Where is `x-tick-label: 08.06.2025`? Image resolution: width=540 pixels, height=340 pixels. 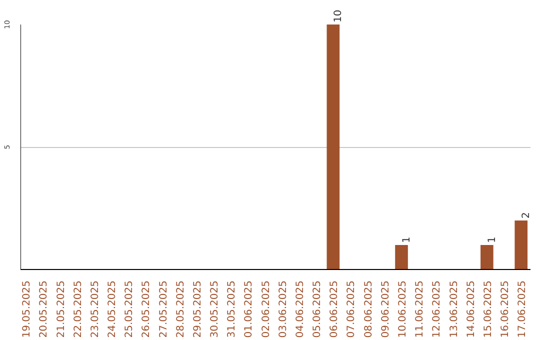 x-tick-label: 08.06.2025 is located at coordinates (368, 309).